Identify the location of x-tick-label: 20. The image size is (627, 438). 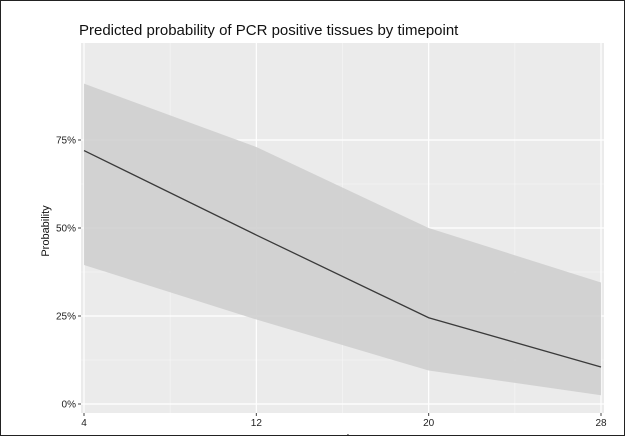
(429, 423).